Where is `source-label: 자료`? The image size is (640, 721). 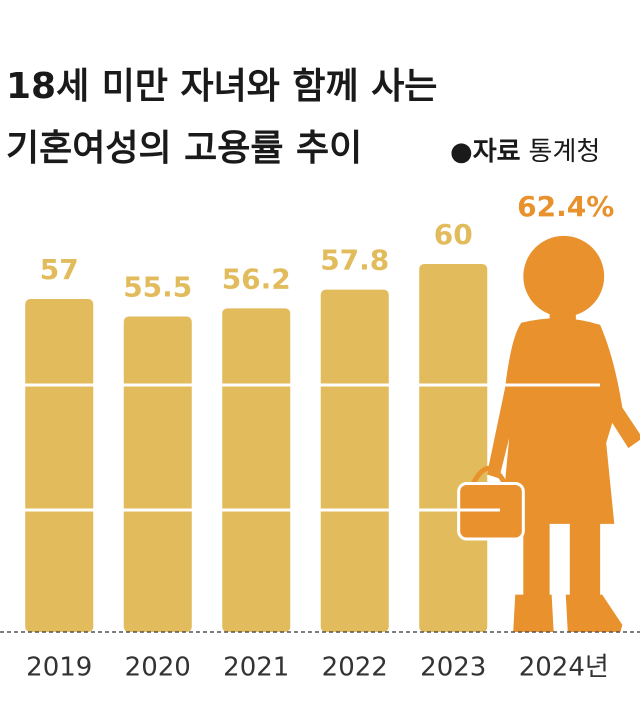
source-label: 자료 is located at coordinates (497, 152).